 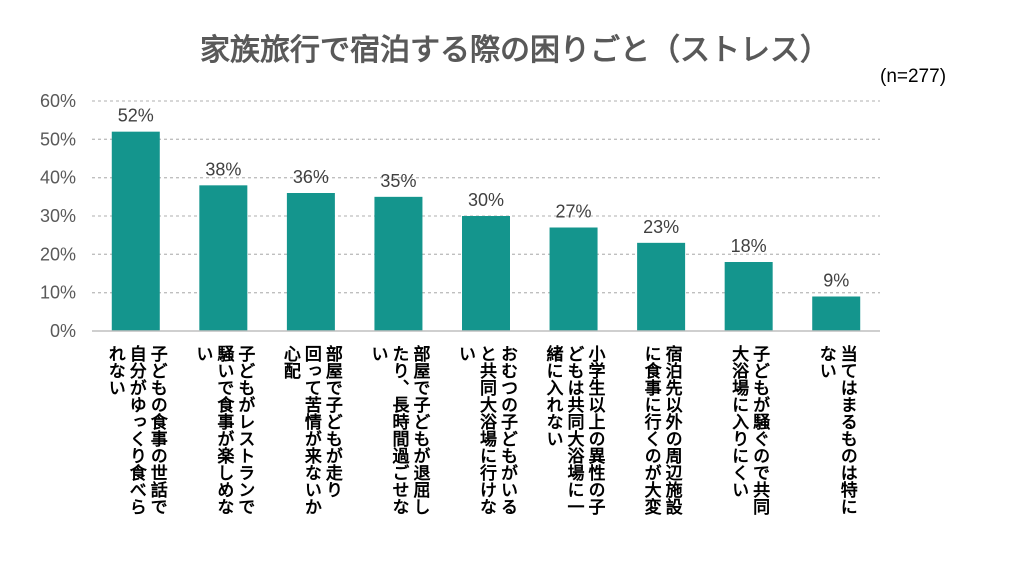 I want to click on y-tick-label: 10%, so click(x=58, y=293).